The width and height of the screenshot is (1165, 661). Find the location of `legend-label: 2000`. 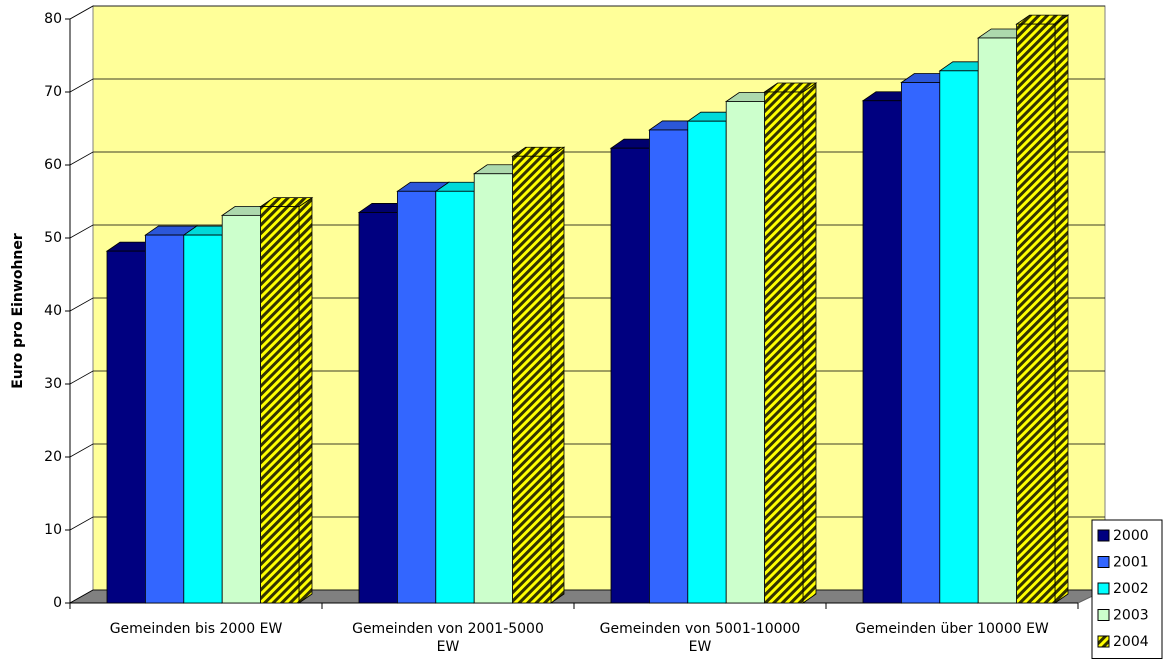

legend-label: 2000 is located at coordinates (1131, 536).